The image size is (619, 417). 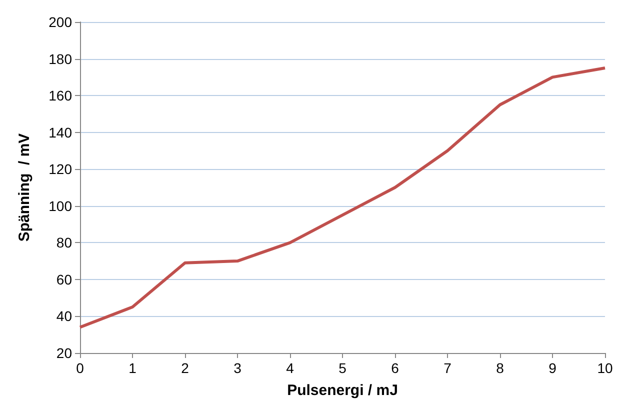 What do you see at coordinates (500, 368) in the screenshot?
I see `x-tick-label: 8` at bounding box center [500, 368].